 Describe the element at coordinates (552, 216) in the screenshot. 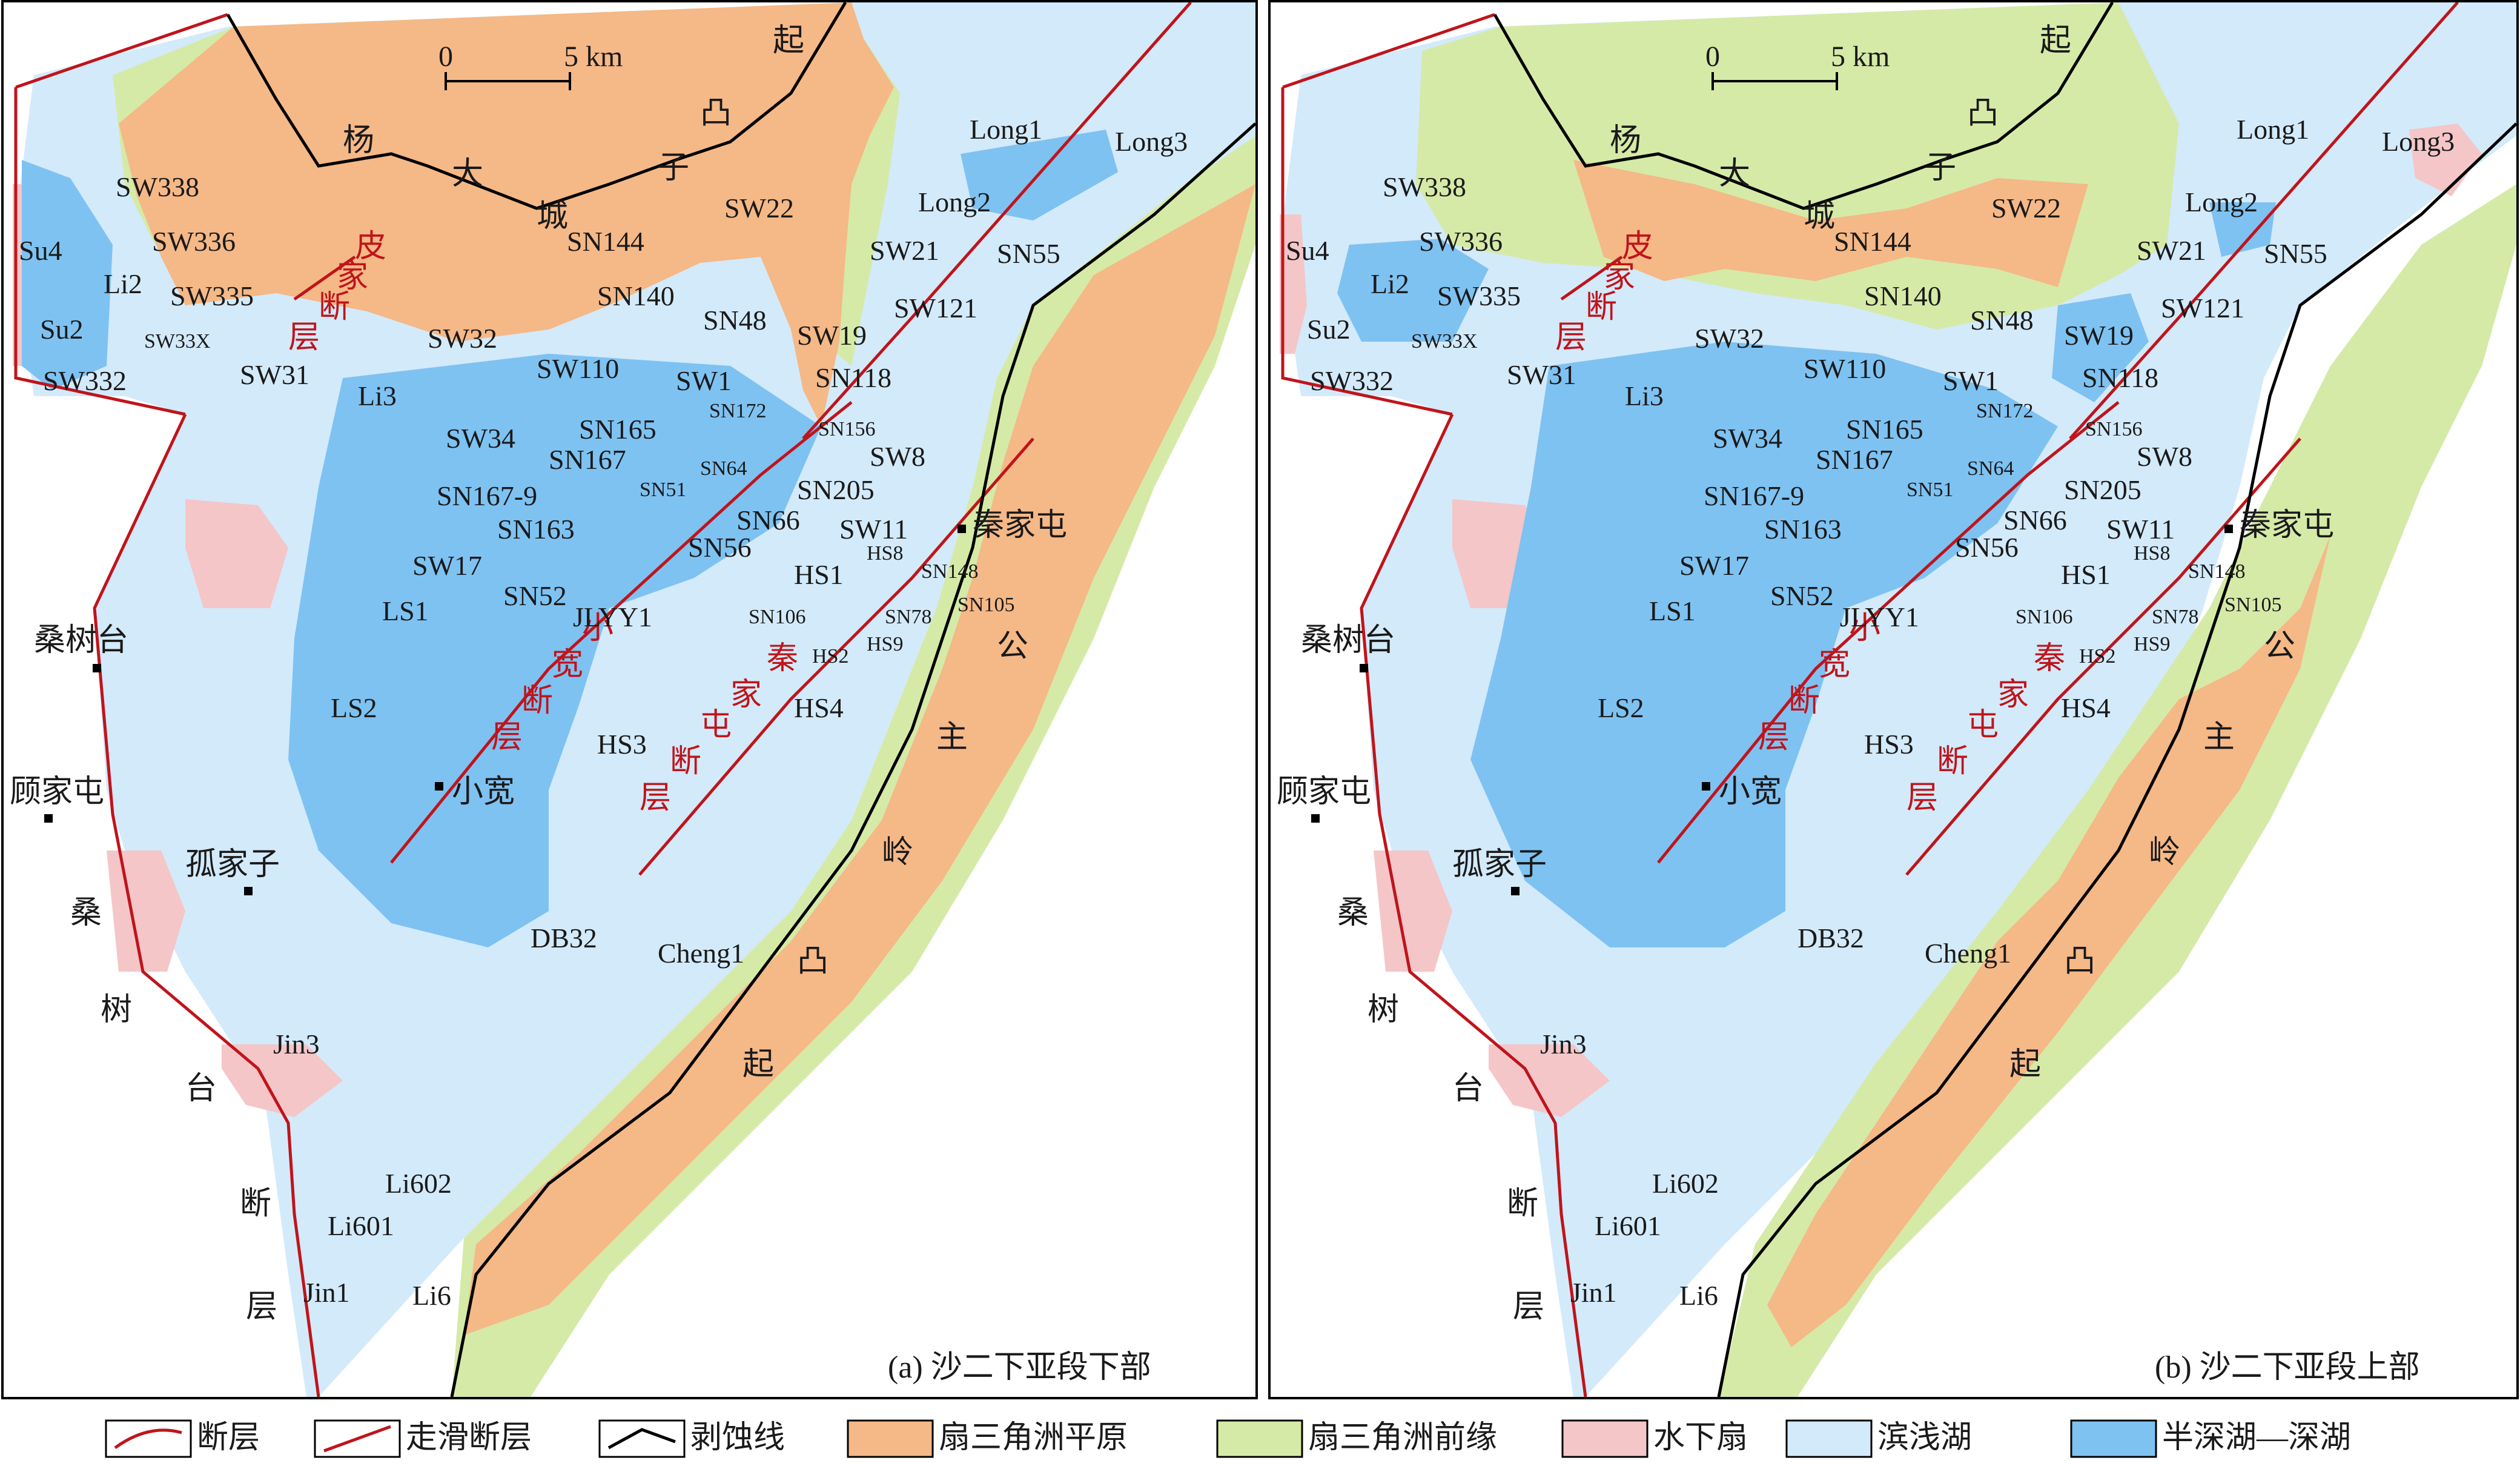

I see `uplift-label: 城` at that location.